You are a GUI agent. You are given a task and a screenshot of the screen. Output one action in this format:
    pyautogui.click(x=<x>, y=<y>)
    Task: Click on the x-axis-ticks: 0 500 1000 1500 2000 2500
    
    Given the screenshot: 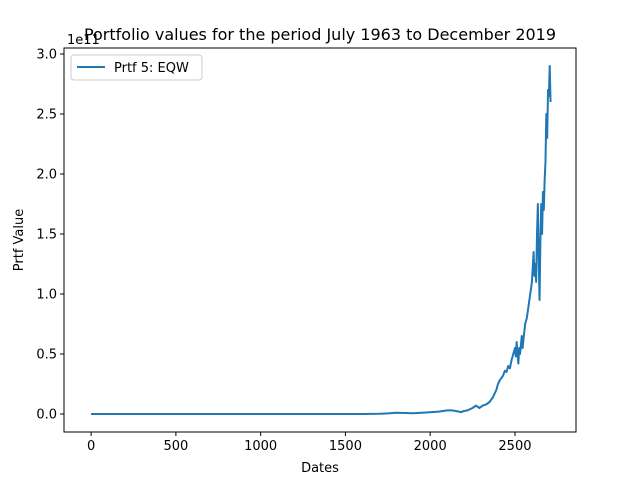 What is the action you would take?
    pyautogui.click(x=309, y=443)
    